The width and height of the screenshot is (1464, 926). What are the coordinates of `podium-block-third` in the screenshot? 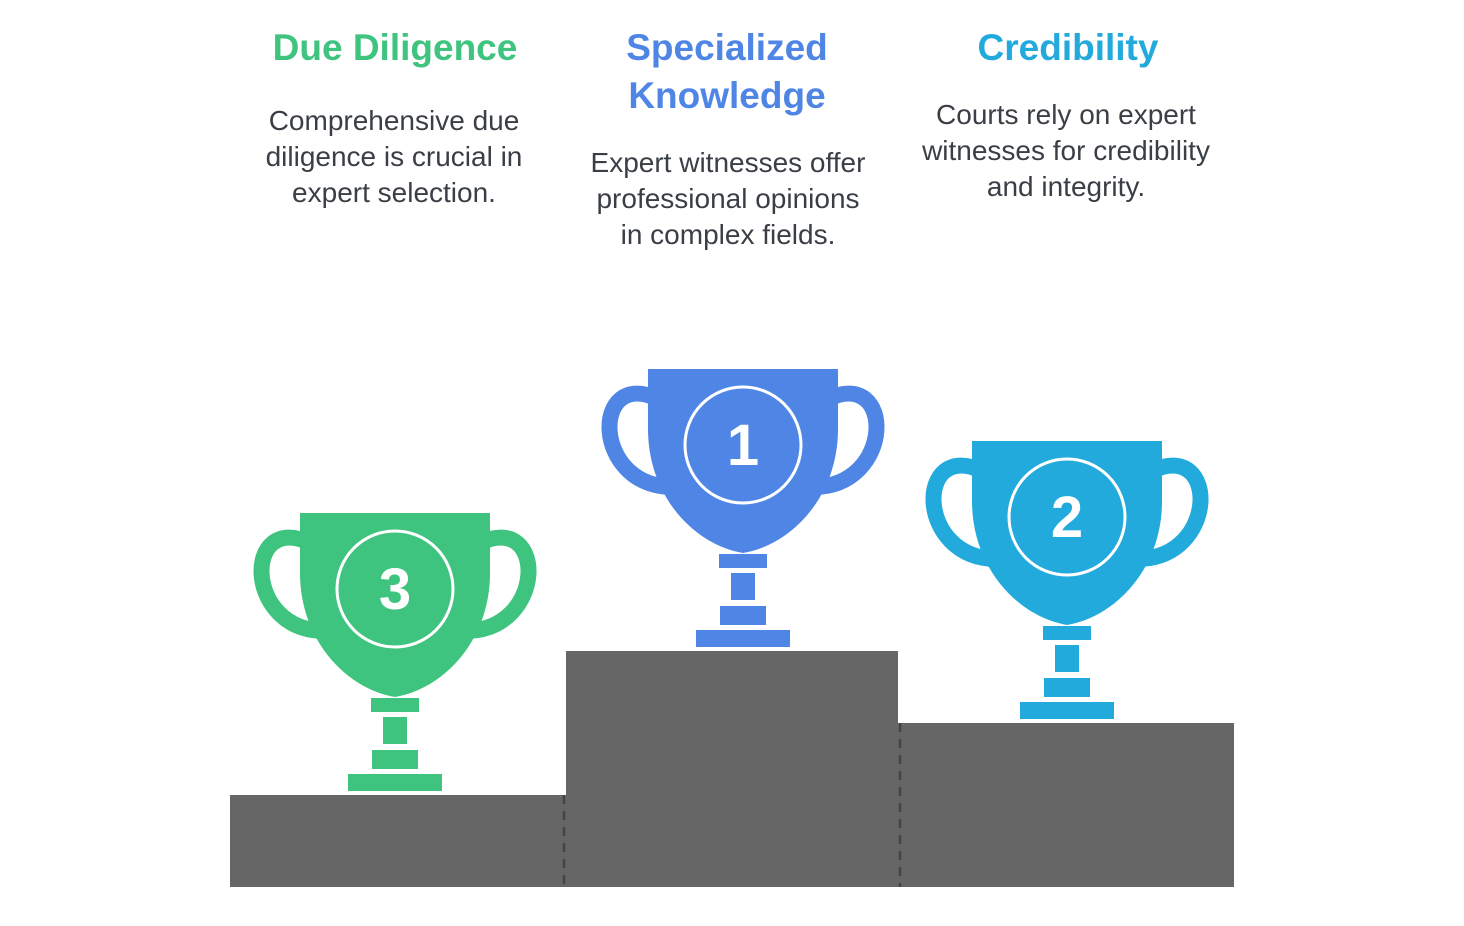 It's located at (398, 841).